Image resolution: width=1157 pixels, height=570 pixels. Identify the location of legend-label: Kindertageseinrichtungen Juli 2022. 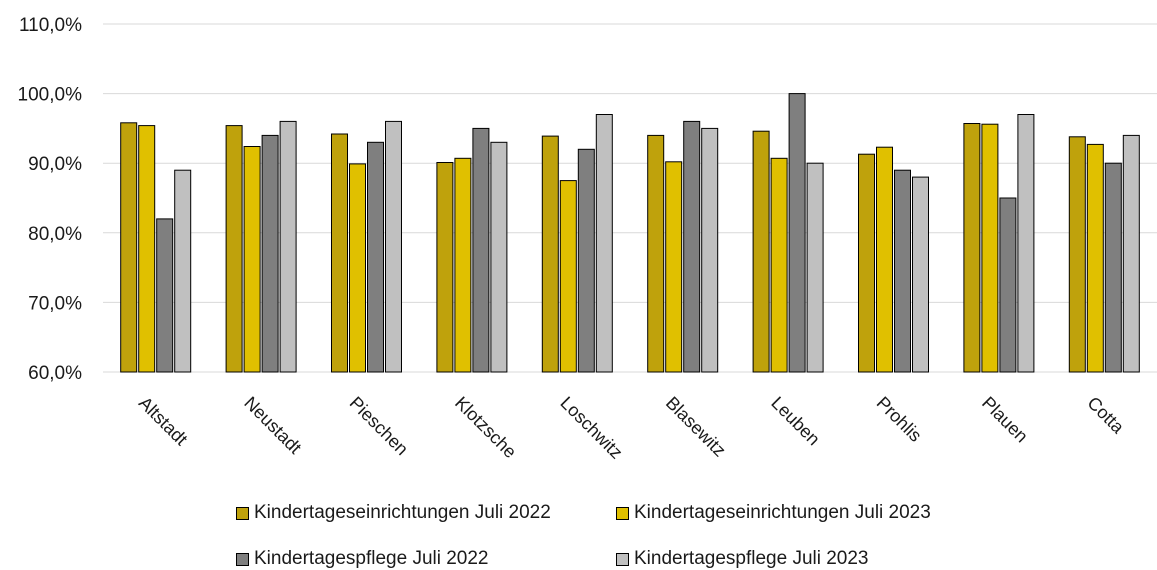
(402, 512).